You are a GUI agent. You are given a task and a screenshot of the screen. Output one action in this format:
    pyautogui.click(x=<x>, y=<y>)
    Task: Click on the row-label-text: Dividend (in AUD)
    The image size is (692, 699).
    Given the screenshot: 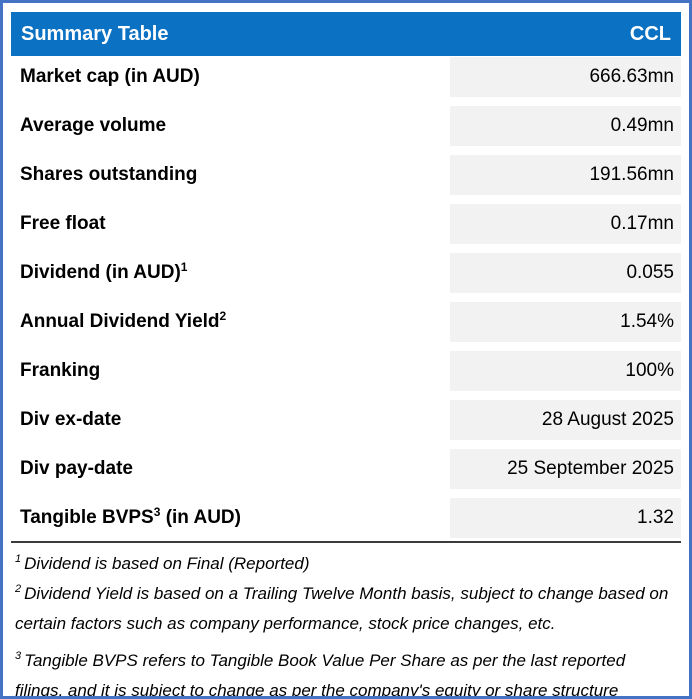 What is the action you would take?
    pyautogui.click(x=100, y=272)
    